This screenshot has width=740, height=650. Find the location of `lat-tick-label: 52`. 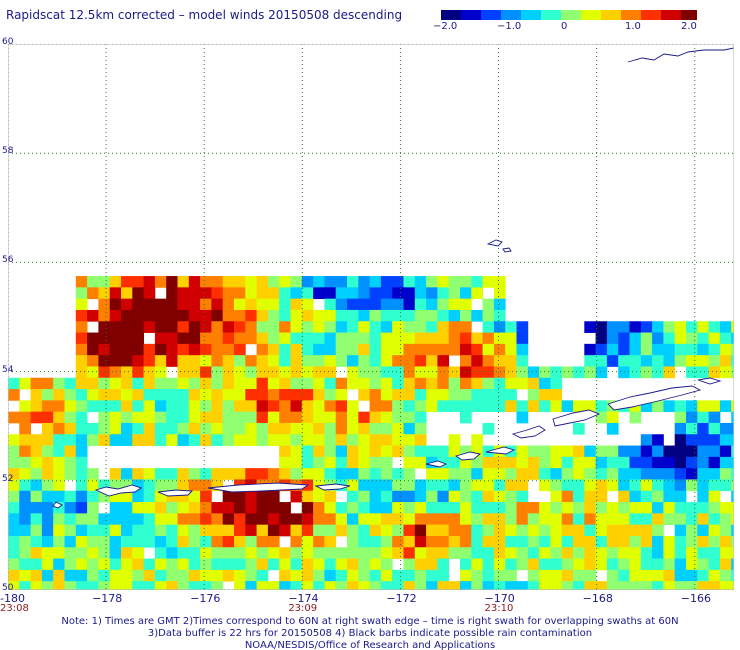

lat-tick-label: 52 is located at coordinates (8, 478).